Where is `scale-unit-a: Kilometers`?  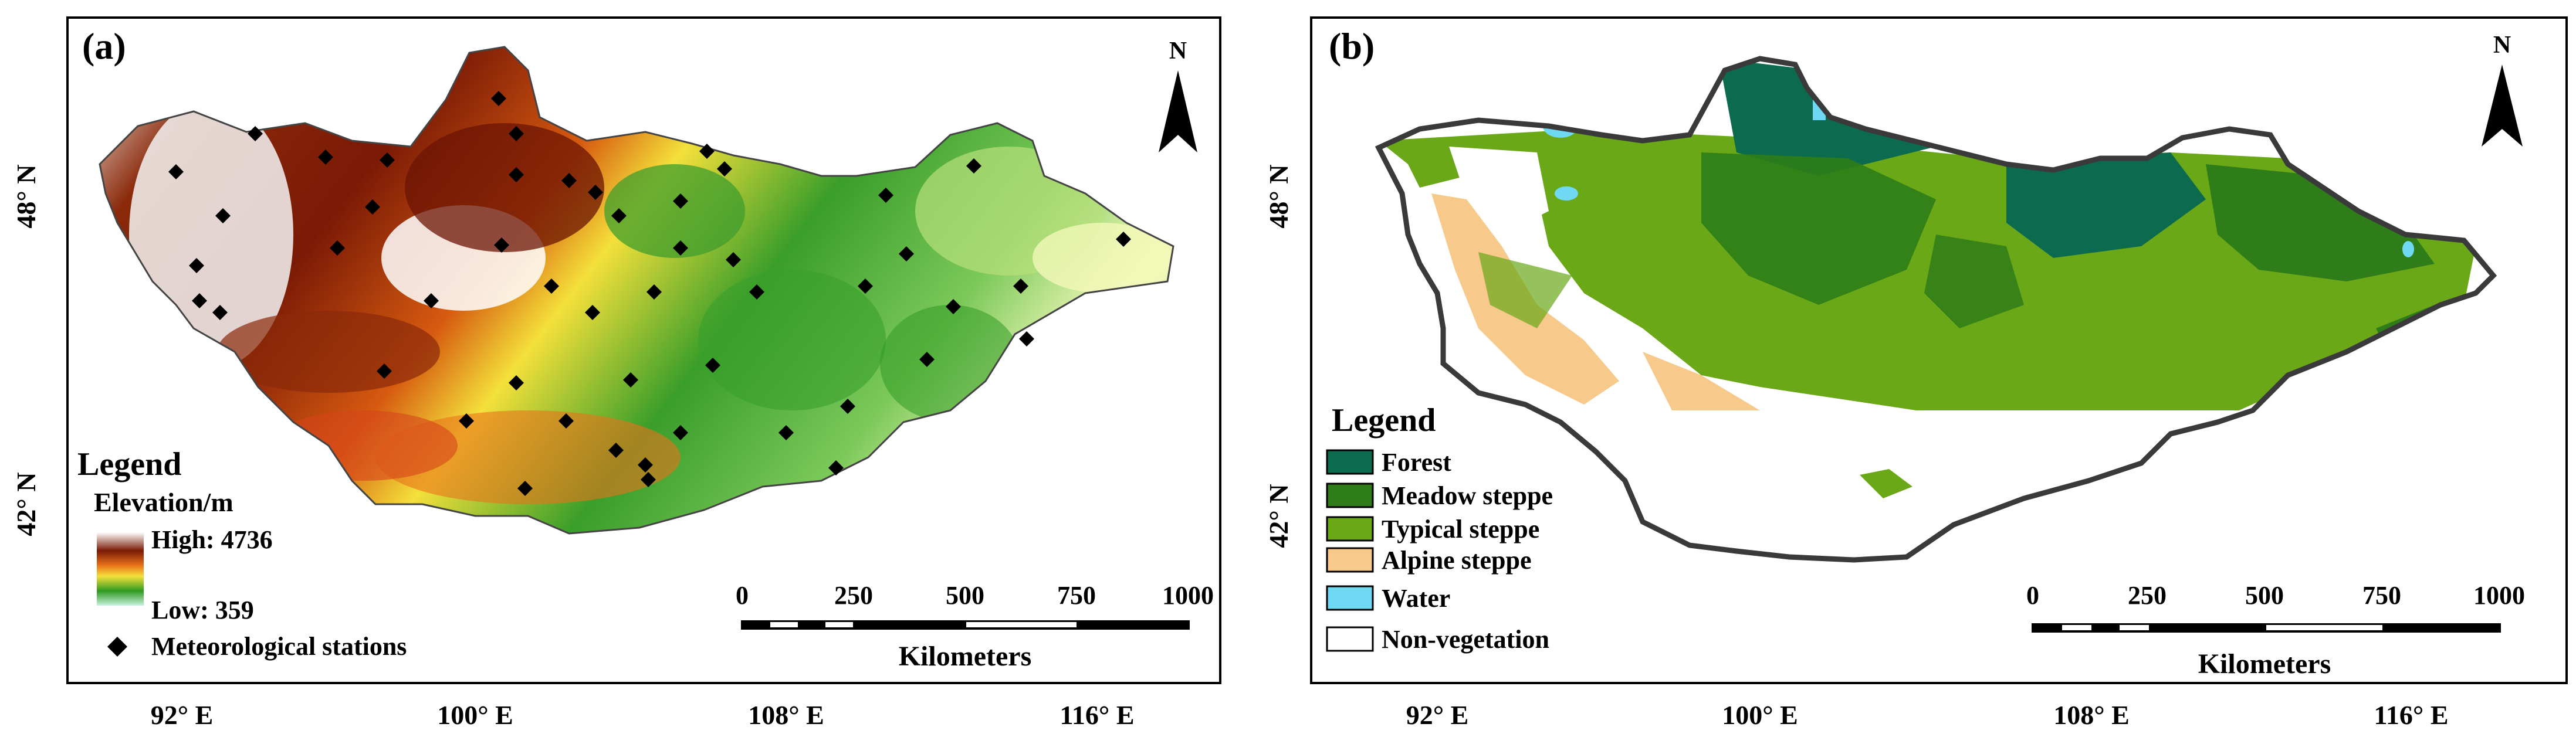 scale-unit-a: Kilometers is located at coordinates (965, 656).